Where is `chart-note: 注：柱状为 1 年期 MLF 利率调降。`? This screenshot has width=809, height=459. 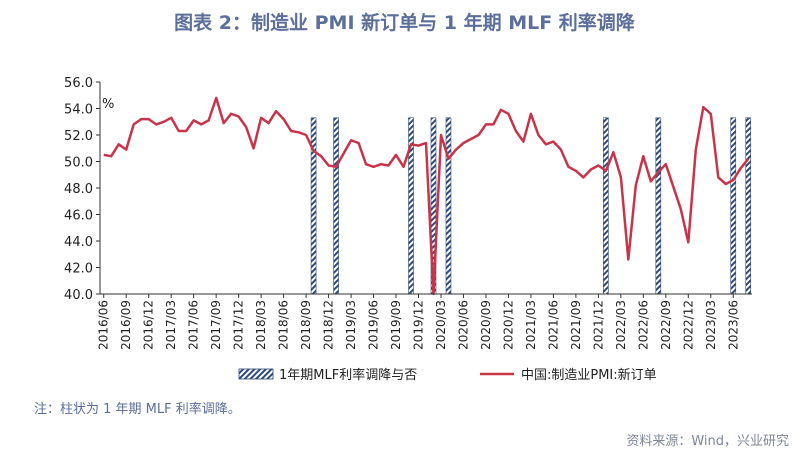 chart-note: 注：柱状为 1 年期 MLF 利率调降。 is located at coordinates (137, 409).